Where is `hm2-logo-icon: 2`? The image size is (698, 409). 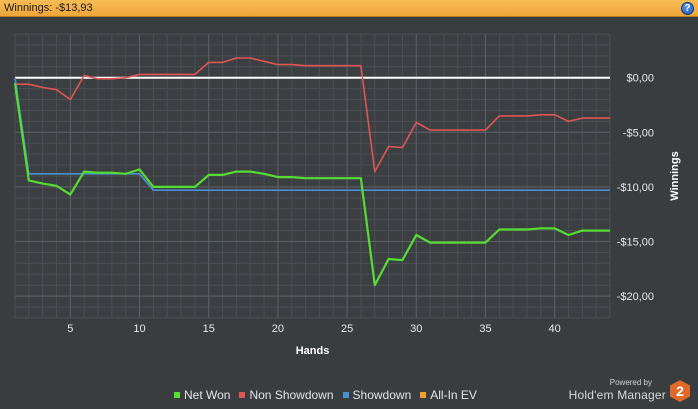 hm2-logo-icon: 2 is located at coordinates (680, 391).